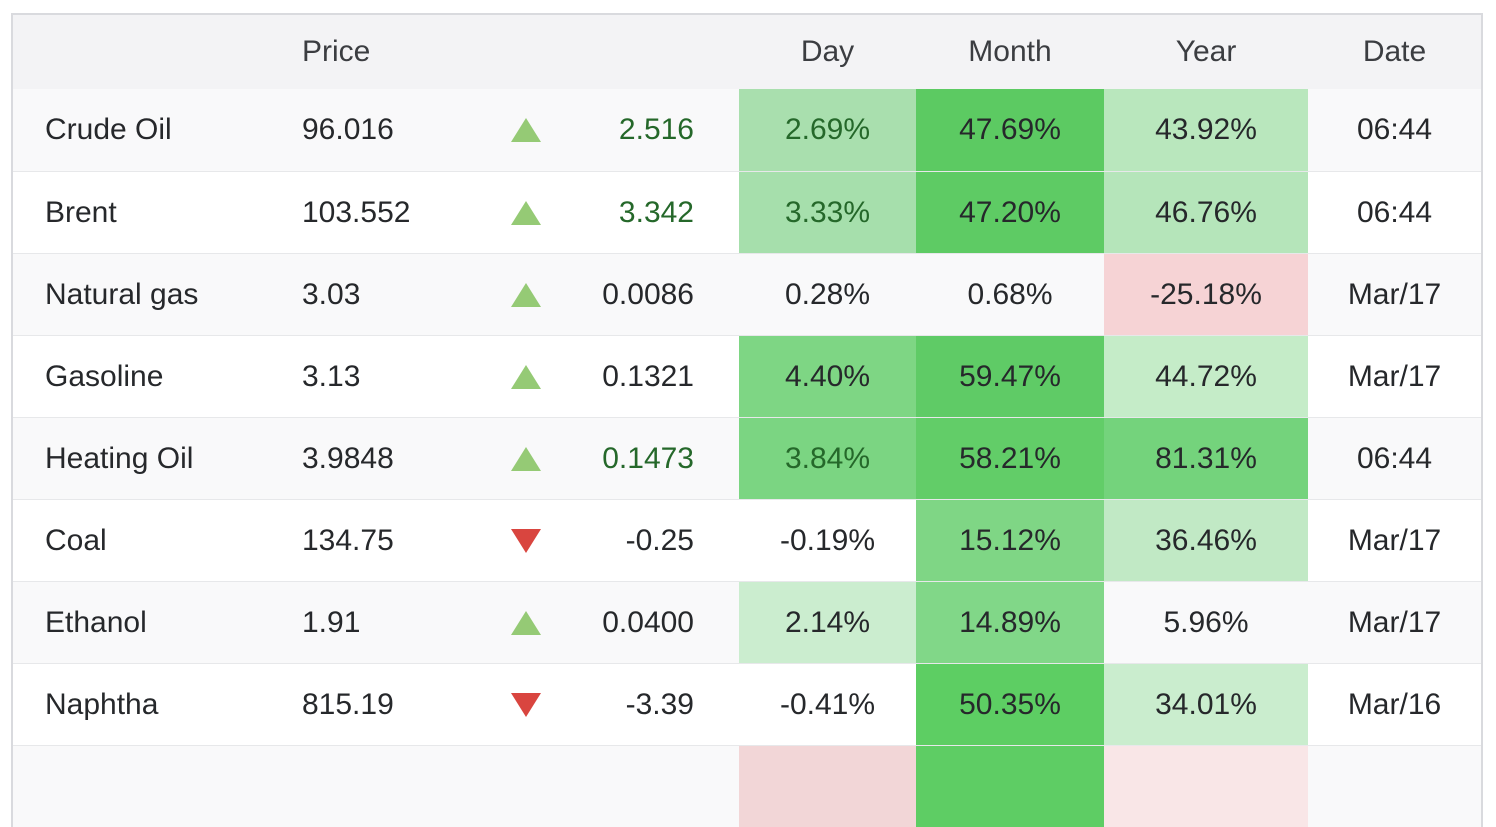 This screenshot has height=827, width=1496. Describe the element at coordinates (1206, 212) in the screenshot. I see `year-percent-cell: 46.76%` at that location.